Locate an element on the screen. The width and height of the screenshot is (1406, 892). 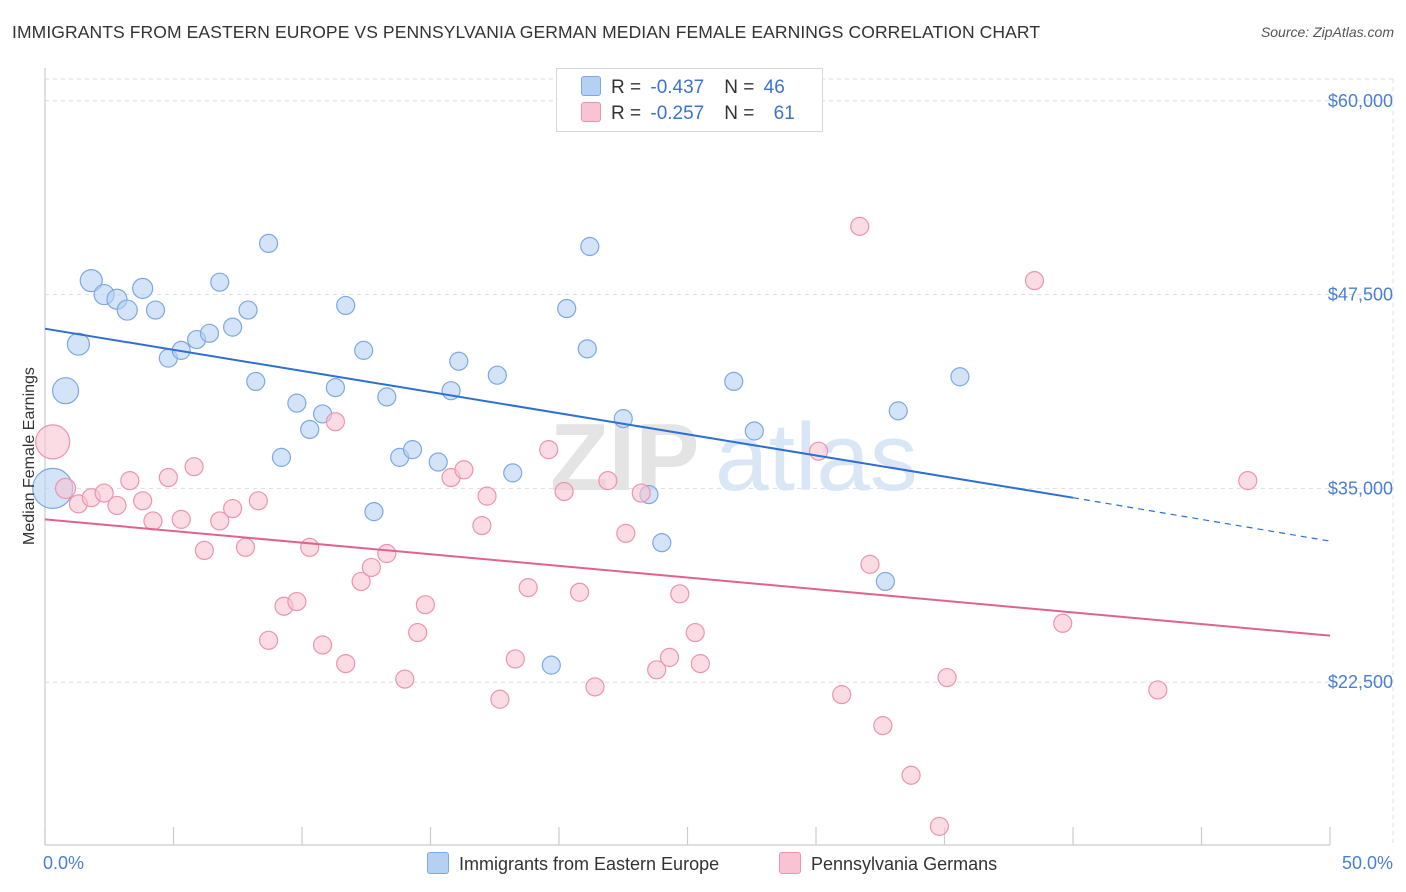
legend-label-pennsylvania: Pennsylvania Germans is located at coordinates (904, 864).